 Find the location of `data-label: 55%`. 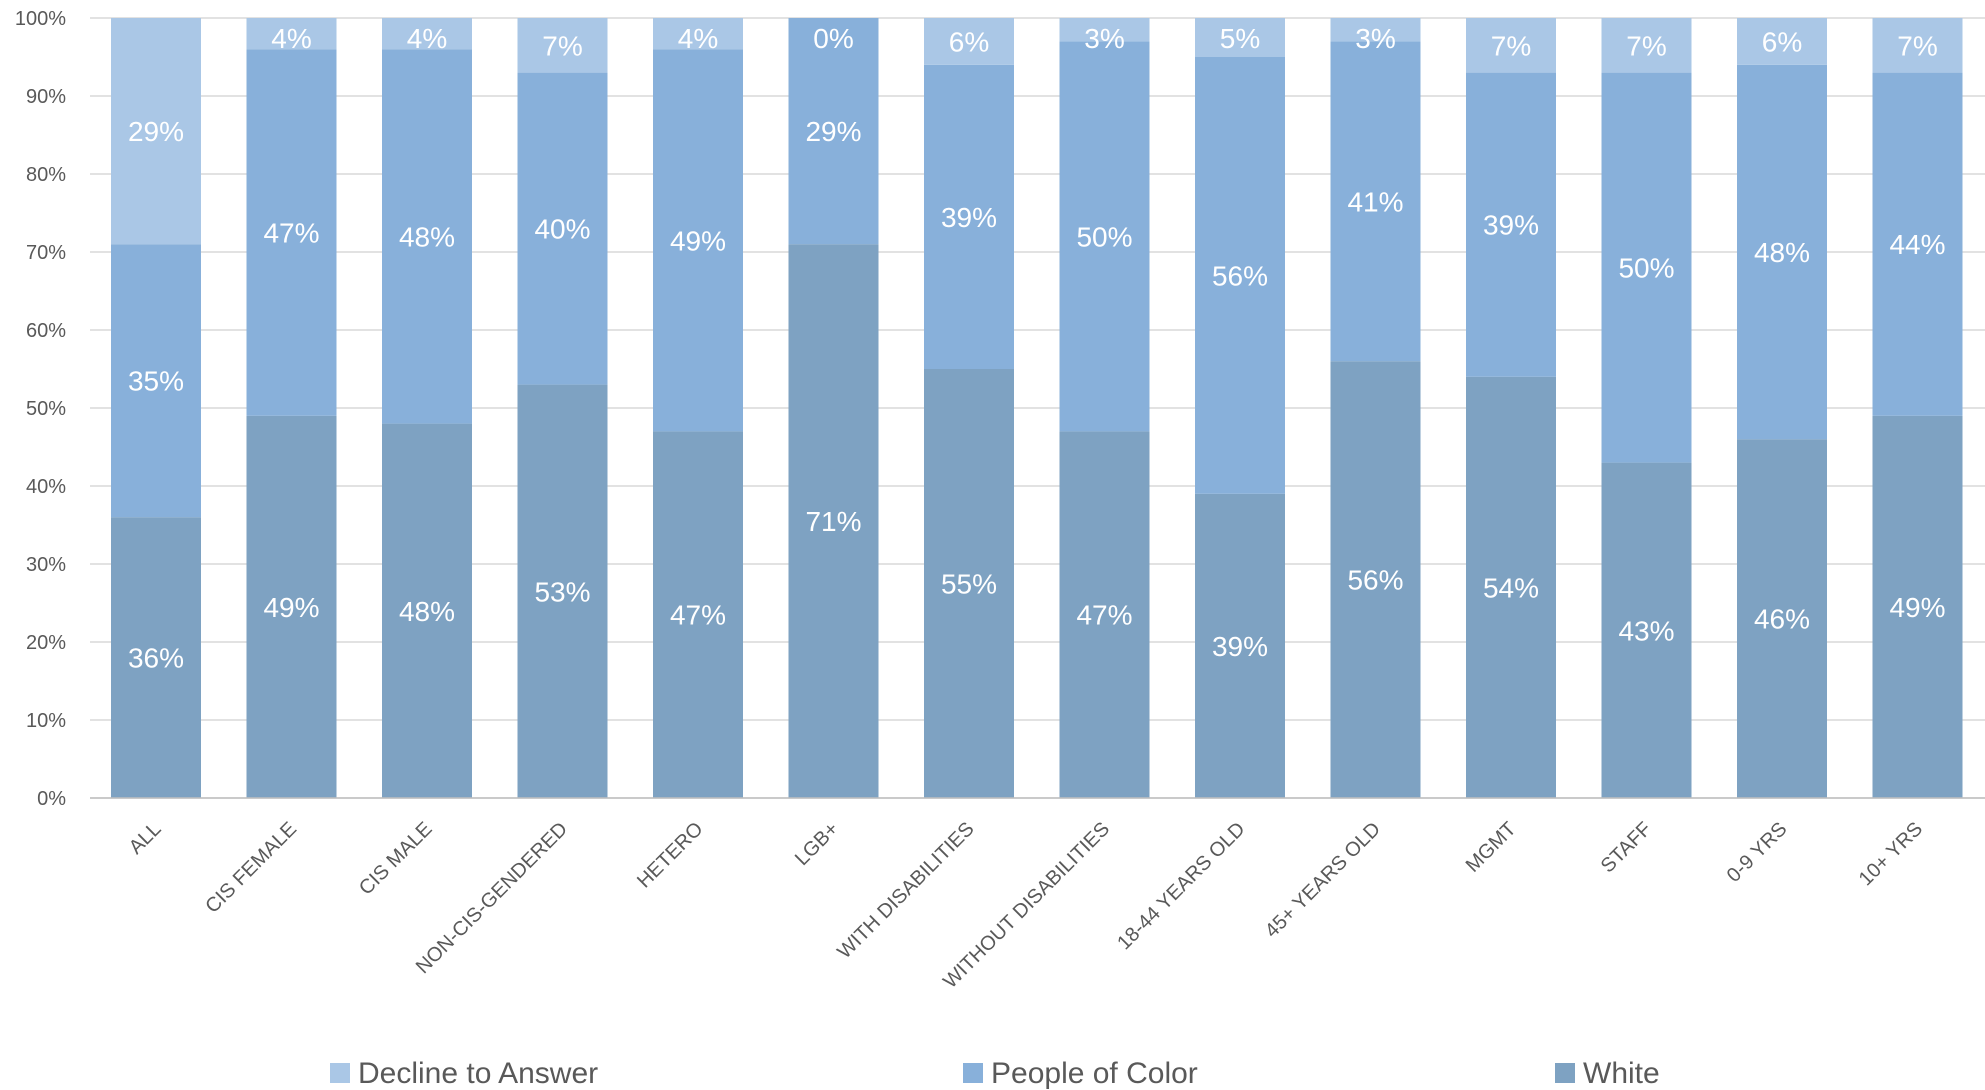

data-label: 55% is located at coordinates (969, 584).